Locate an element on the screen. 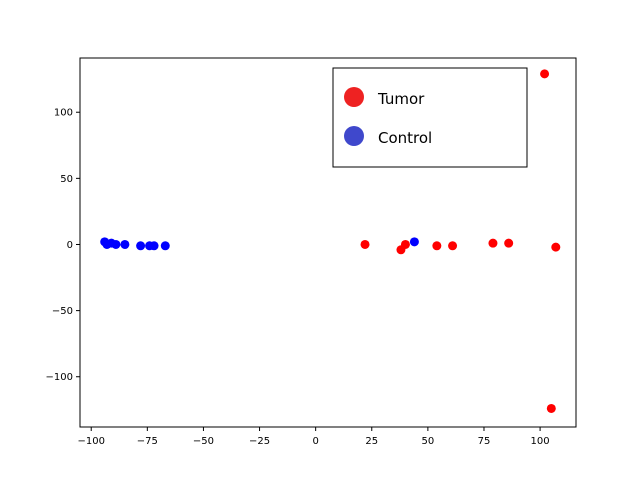 The width and height of the screenshot is (640, 480). legend-frame is located at coordinates (430, 117).